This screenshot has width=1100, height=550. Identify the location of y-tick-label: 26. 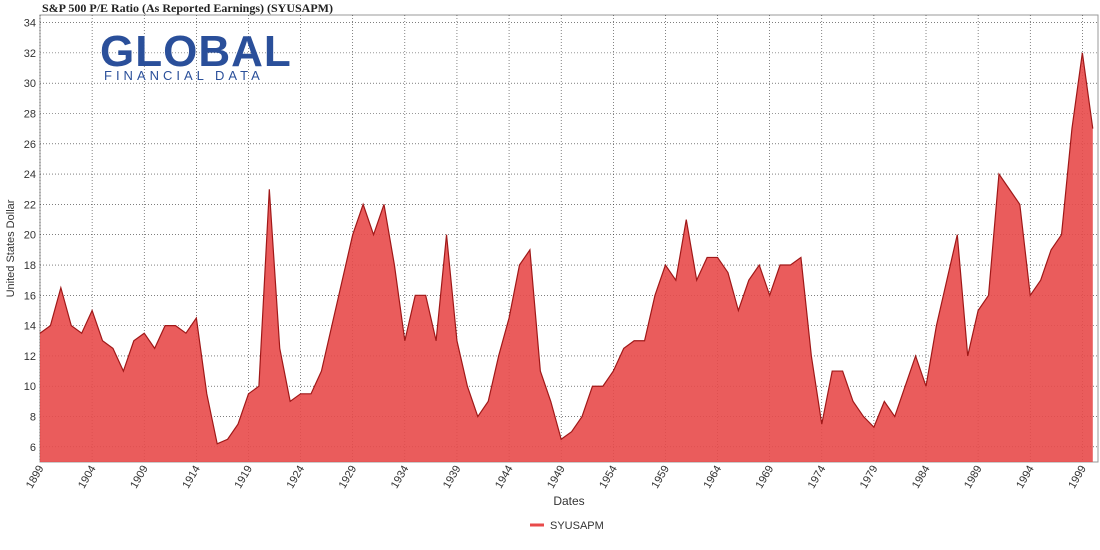
(30, 145).